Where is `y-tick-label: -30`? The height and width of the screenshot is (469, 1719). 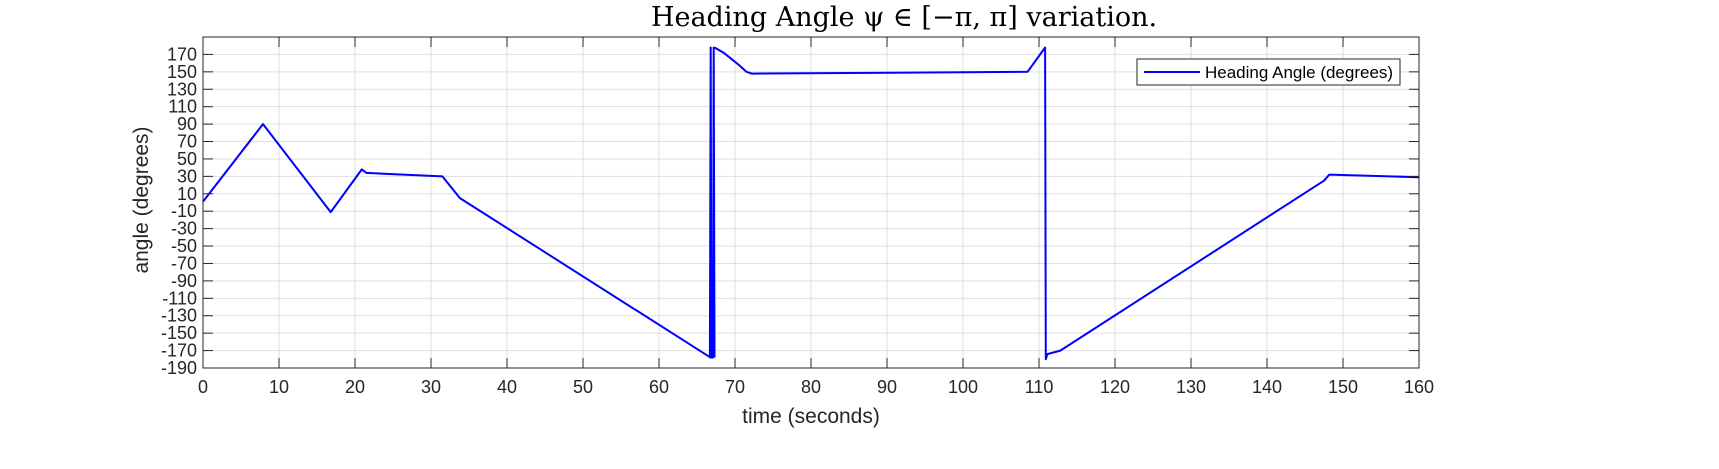 y-tick-label: -30 is located at coordinates (184, 229).